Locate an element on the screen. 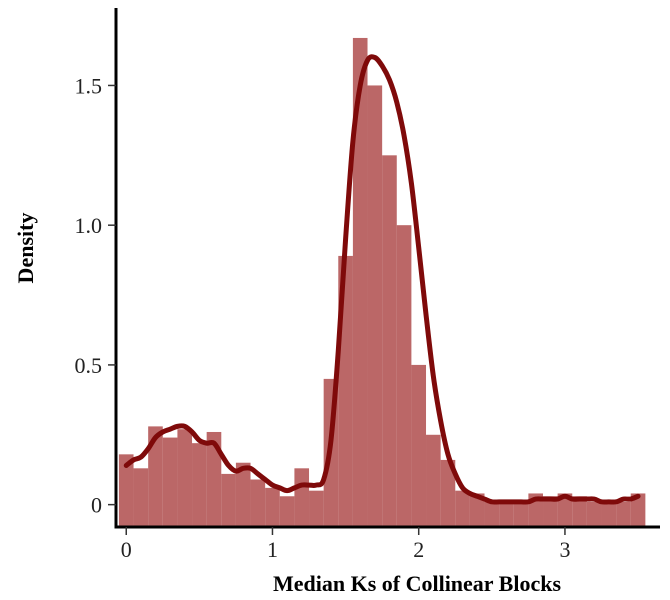 The height and width of the screenshot is (600, 670). x-tick-label: 0 is located at coordinates (126, 549).